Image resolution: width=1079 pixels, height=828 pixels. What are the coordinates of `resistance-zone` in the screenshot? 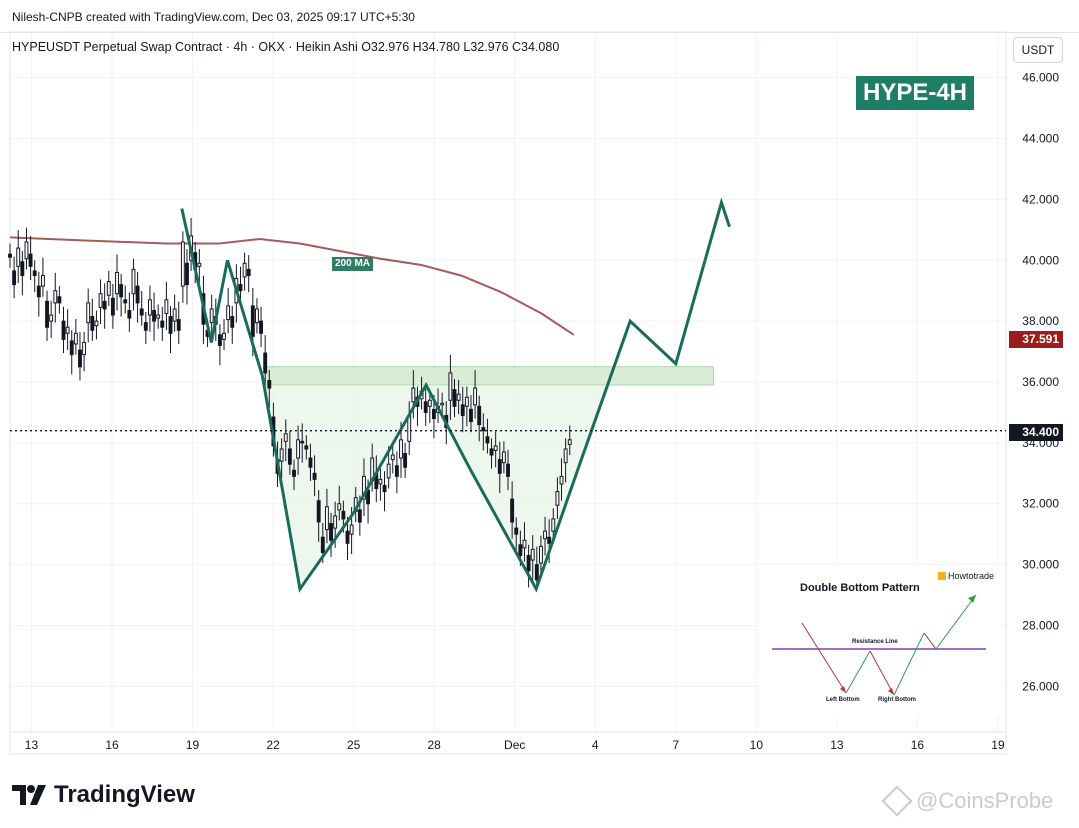 It's located at (489, 376).